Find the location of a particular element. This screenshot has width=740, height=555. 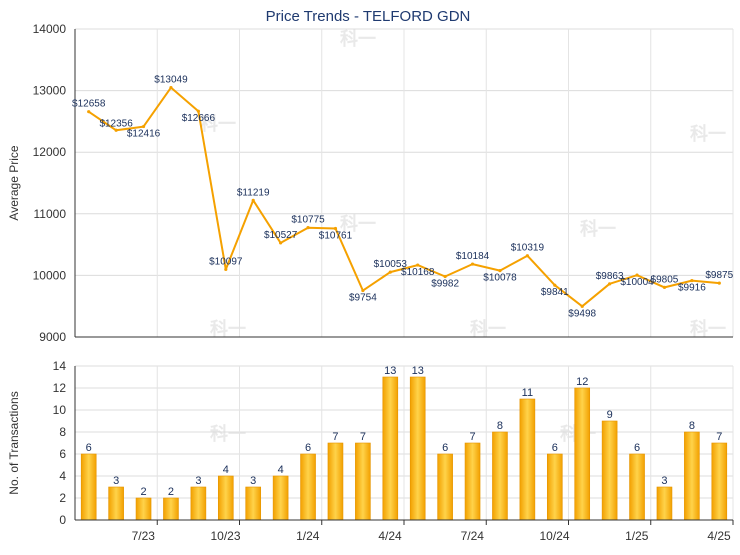

price-data-label: $12658 is located at coordinates (89, 104).